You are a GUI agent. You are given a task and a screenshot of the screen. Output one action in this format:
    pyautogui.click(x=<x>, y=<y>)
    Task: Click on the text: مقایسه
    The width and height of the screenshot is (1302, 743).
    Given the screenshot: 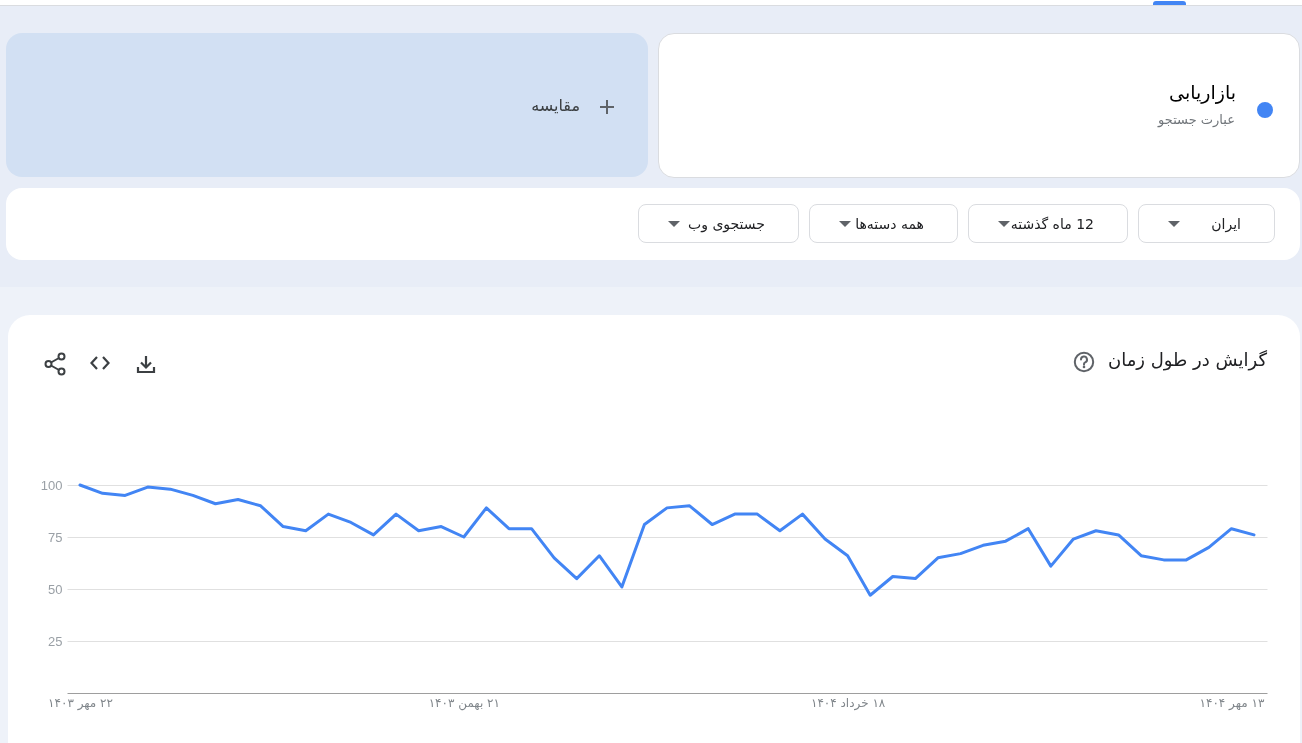 What is the action you would take?
    pyautogui.click(x=555, y=105)
    